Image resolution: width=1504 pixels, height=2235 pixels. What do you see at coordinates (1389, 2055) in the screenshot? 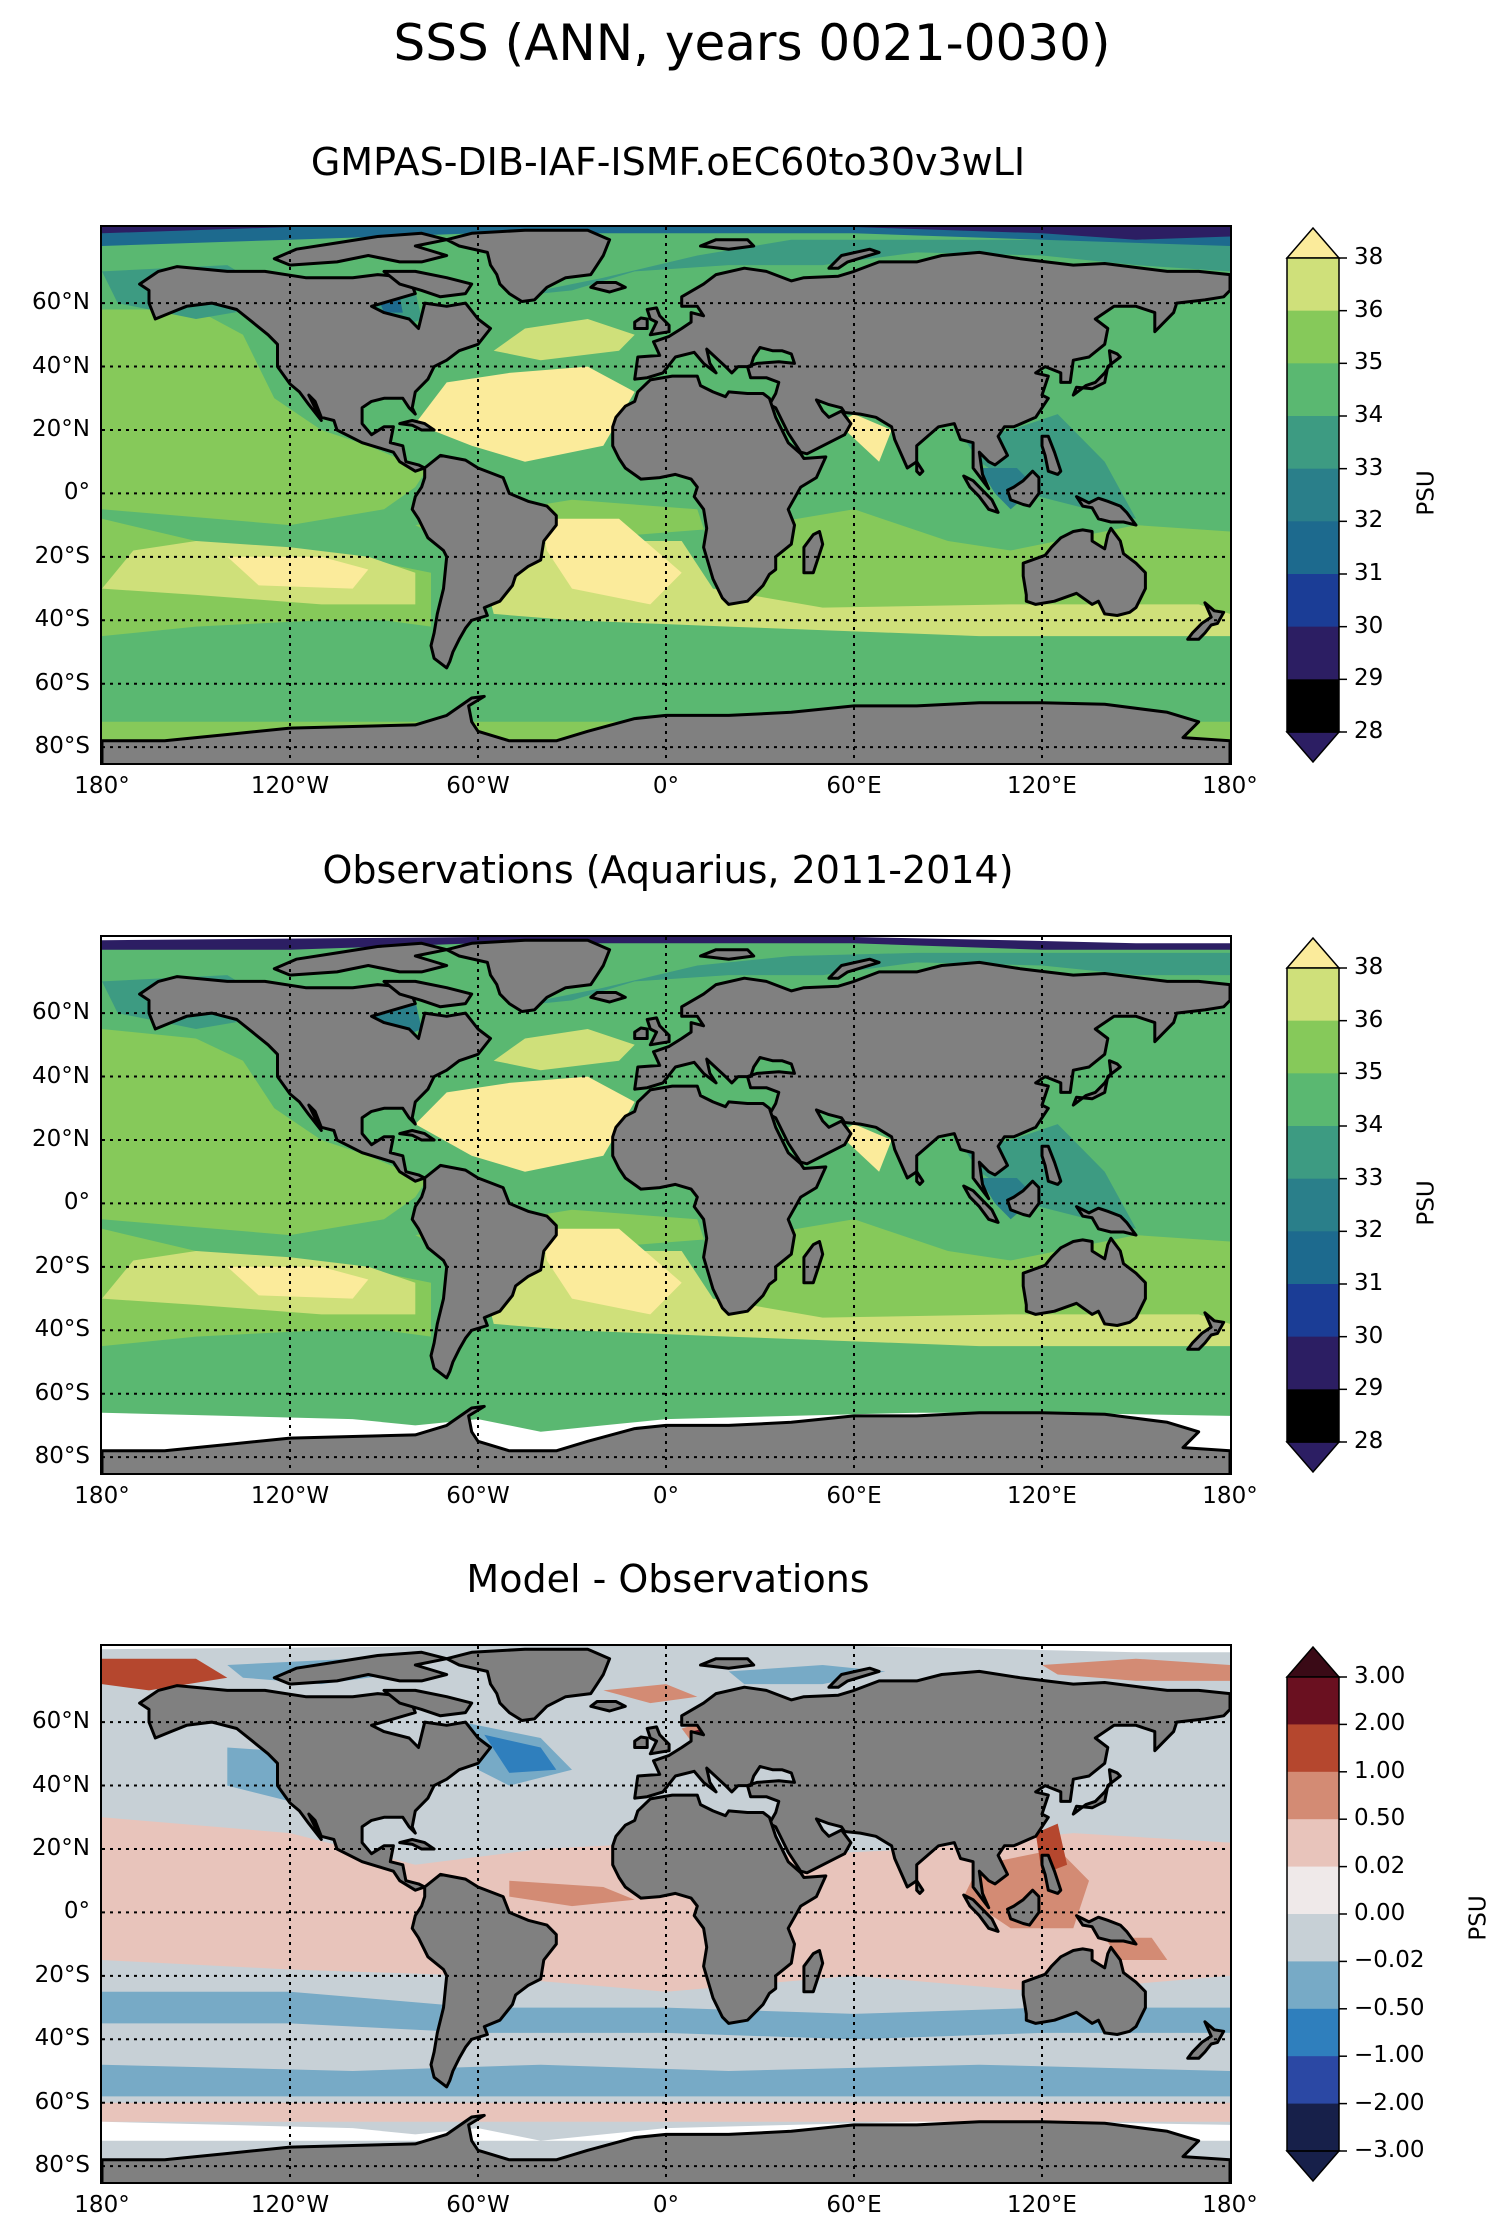
I see `colorbar-tick-label: −1.00` at bounding box center [1389, 2055].